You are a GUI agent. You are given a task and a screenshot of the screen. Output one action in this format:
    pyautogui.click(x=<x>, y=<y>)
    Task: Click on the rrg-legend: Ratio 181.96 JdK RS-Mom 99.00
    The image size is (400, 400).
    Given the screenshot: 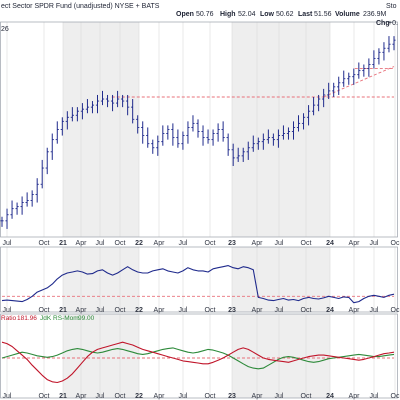 What is the action you would take?
    pyautogui.click(x=48, y=318)
    